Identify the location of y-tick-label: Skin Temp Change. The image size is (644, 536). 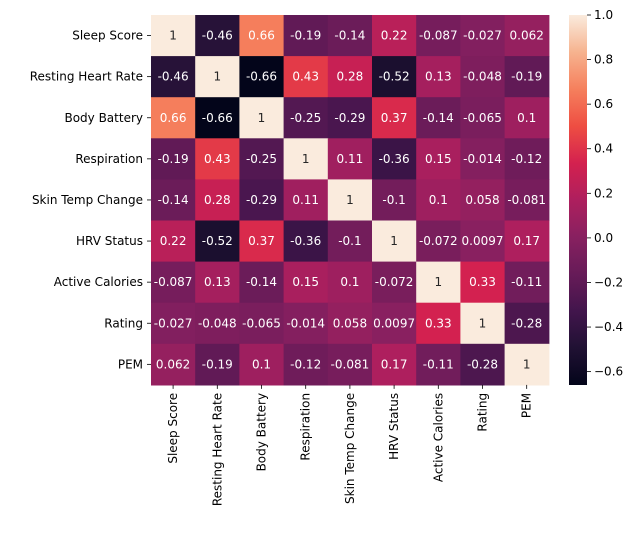
(87, 200).